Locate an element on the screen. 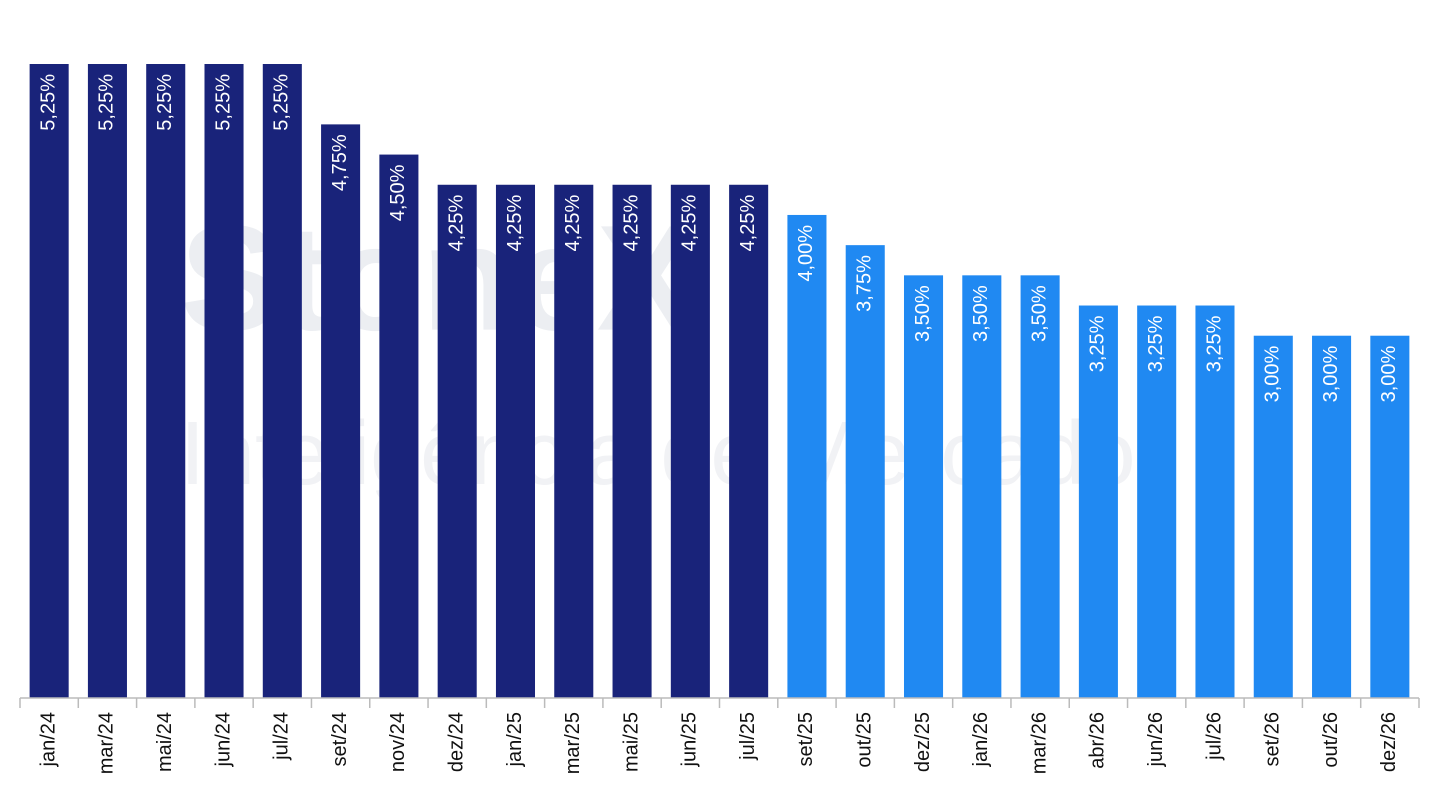 This screenshot has height=808, width=1443. x-tick-label: dez/25 is located at coordinates (923, 742).